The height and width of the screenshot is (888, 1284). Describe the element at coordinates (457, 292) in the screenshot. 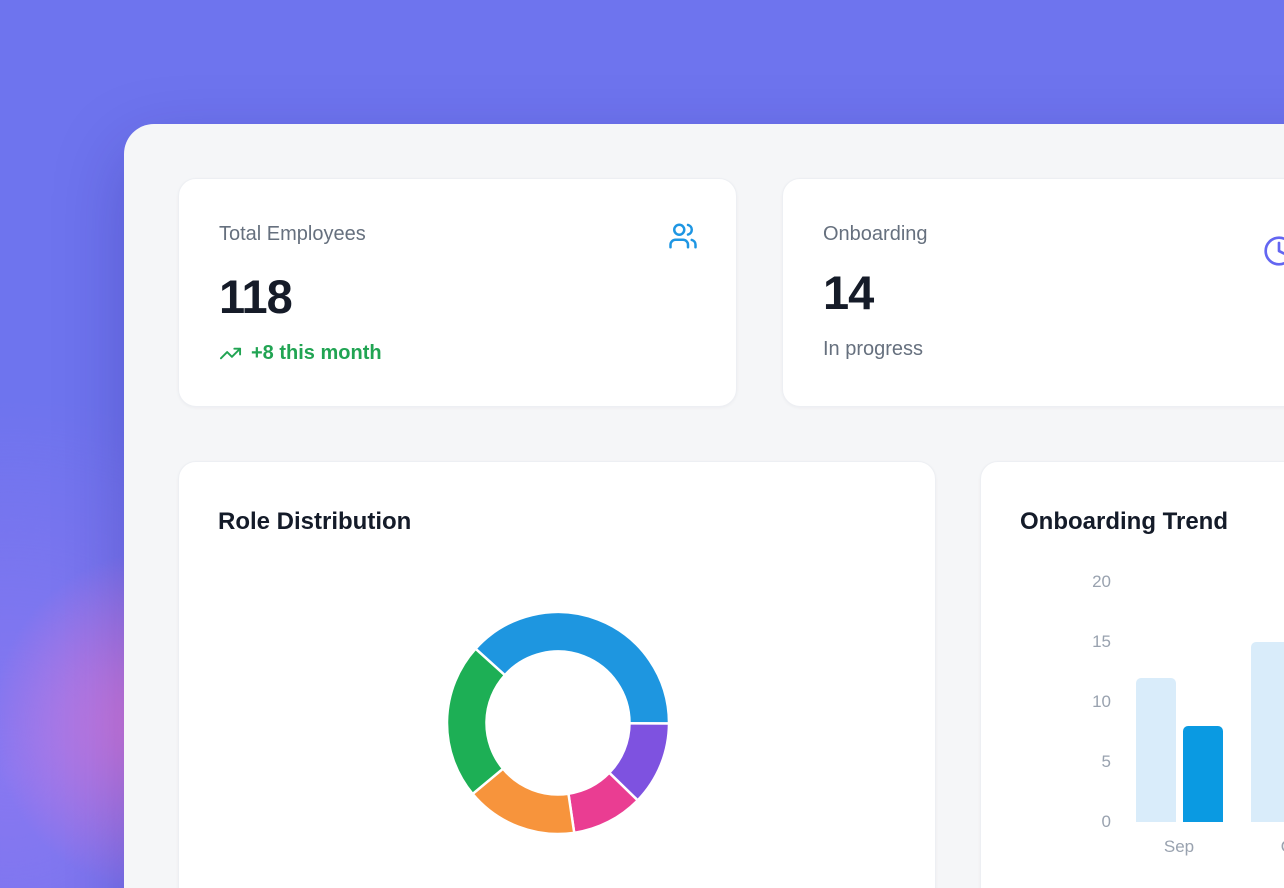

I see `stat-card-total-employees: Total Employees 118 +8 this month` at that location.